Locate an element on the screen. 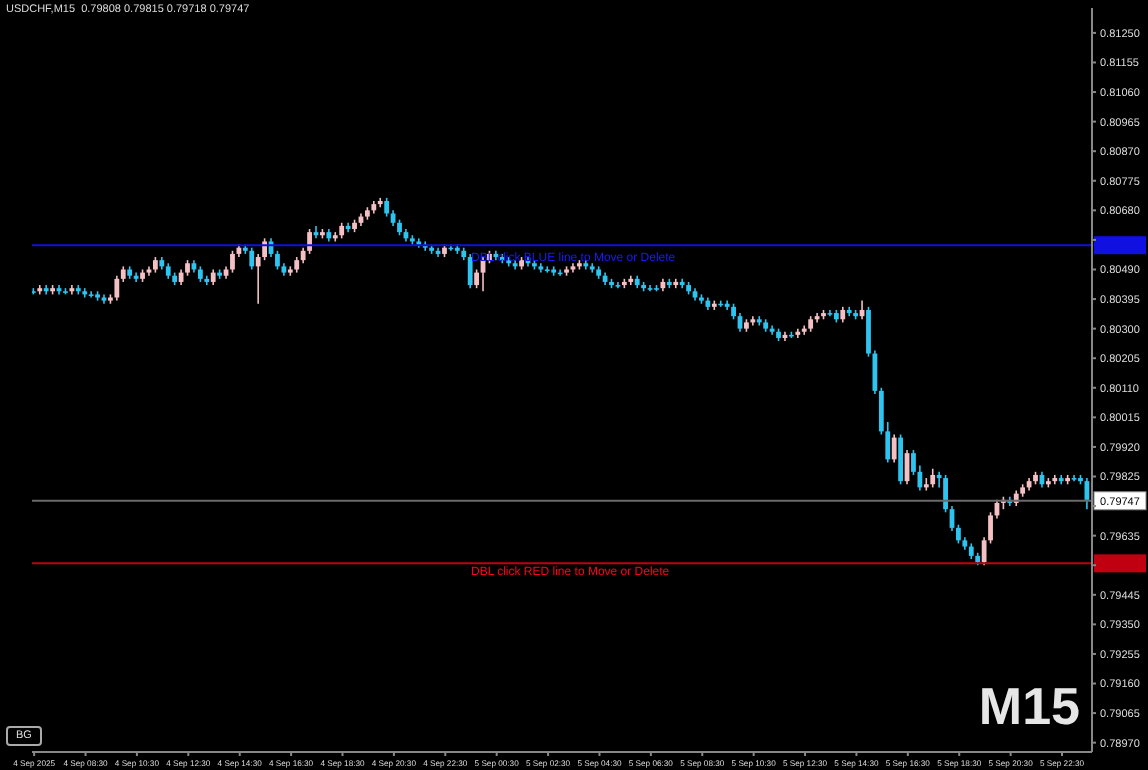  annotation: M15 is located at coordinates (1029, 707).